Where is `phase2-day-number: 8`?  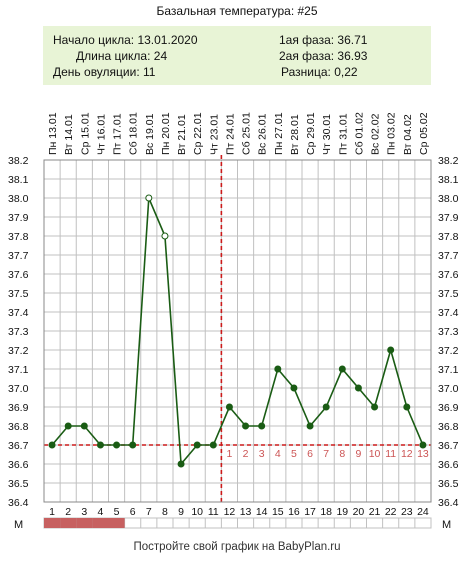 phase2-day-number: 8 is located at coordinates (342, 454).